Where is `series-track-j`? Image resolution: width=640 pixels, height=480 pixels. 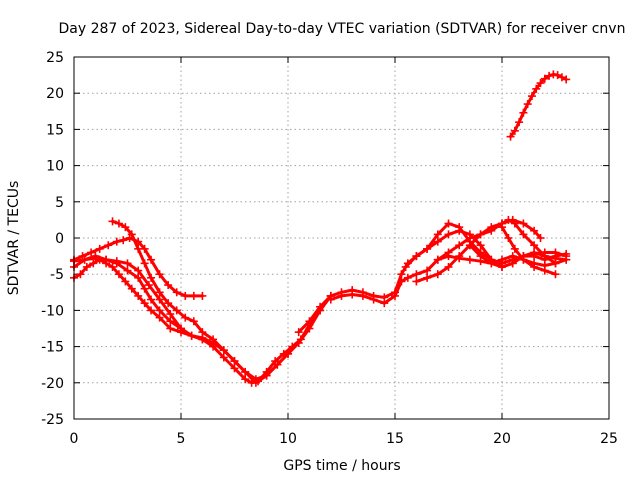
series-track-j is located at coordinates (489, 239).